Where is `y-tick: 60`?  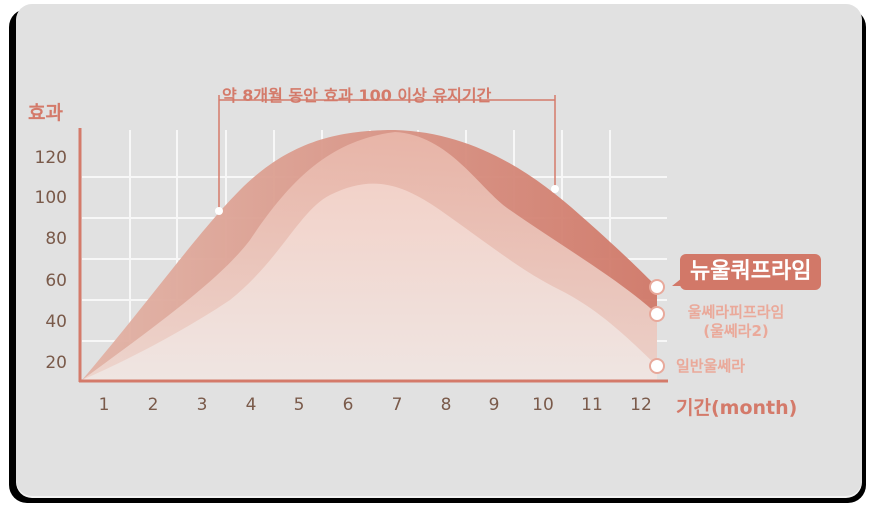 y-tick: 60 is located at coordinates (56, 281).